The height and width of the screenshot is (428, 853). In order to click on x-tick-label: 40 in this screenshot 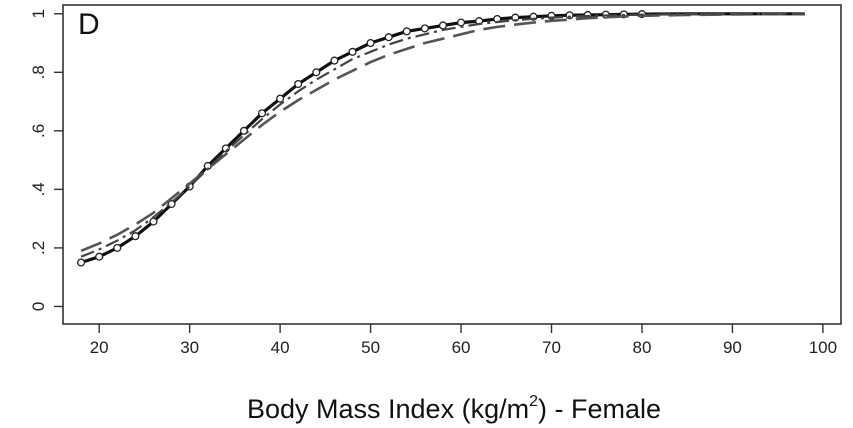, I will do `click(280, 347)`.